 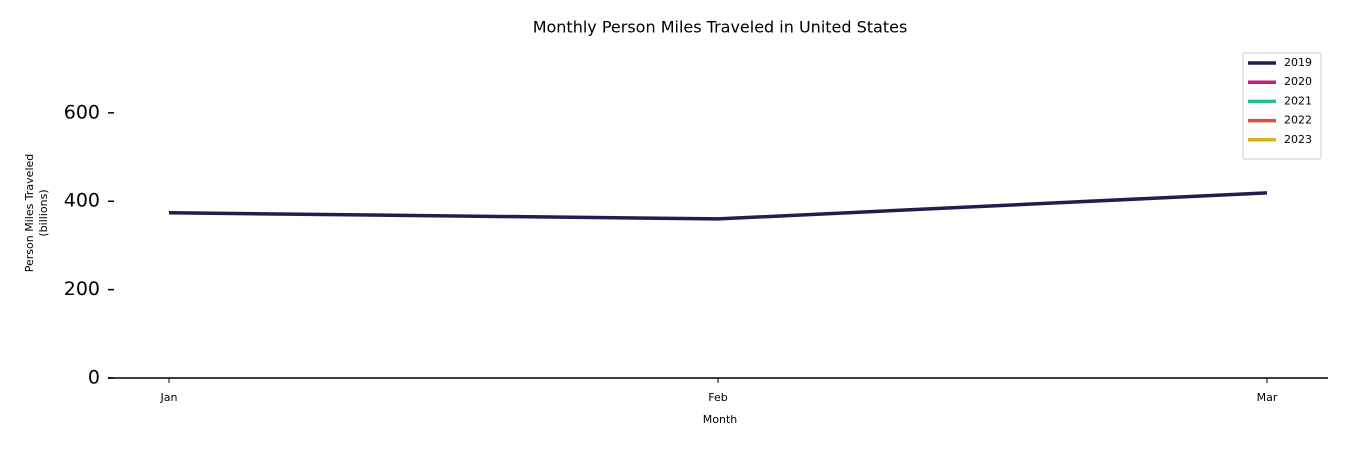 I want to click on x-axis-label: Month, so click(x=720, y=419).